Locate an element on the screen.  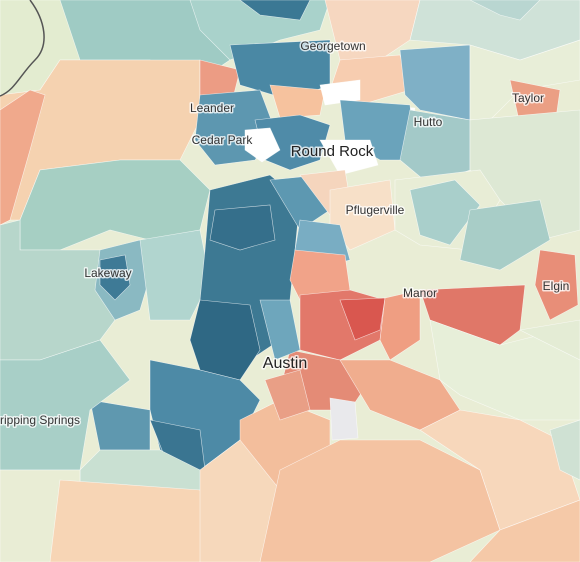
place-label: Leander is located at coordinates (212, 108).